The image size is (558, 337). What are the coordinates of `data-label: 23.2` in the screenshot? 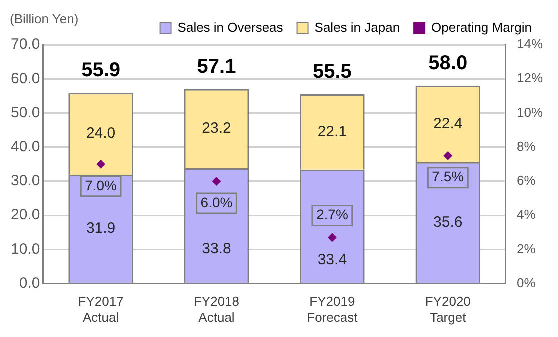 It's located at (217, 129).